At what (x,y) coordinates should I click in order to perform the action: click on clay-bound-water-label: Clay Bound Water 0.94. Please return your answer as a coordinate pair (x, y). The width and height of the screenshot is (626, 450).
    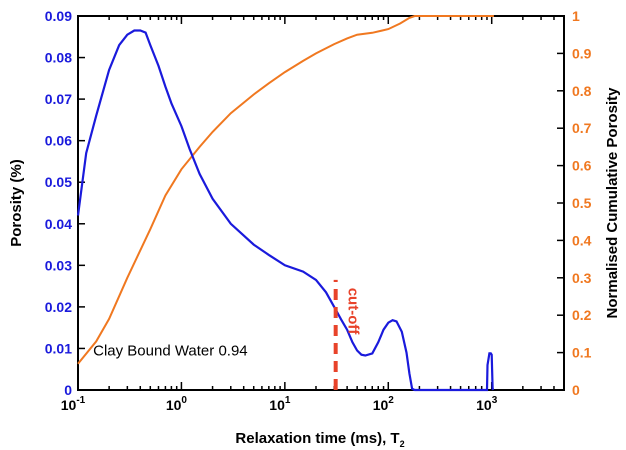
    Looking at the image, I should click on (170, 351).